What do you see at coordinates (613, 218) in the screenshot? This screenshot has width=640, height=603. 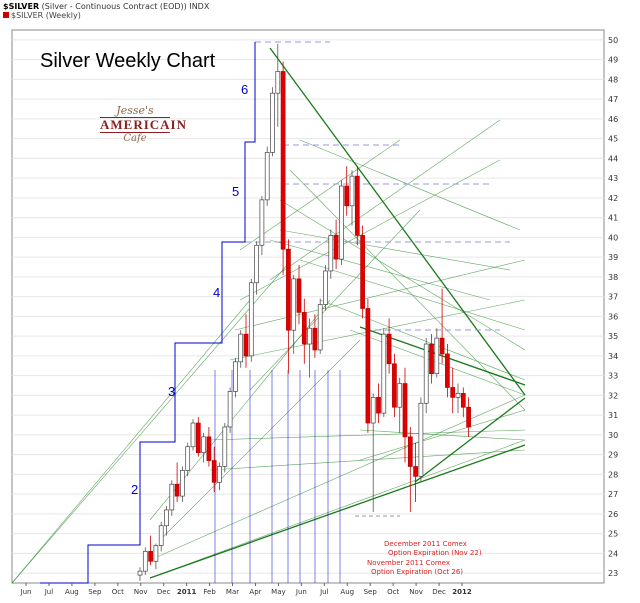 I see `y-tick-label: 41` at bounding box center [613, 218].